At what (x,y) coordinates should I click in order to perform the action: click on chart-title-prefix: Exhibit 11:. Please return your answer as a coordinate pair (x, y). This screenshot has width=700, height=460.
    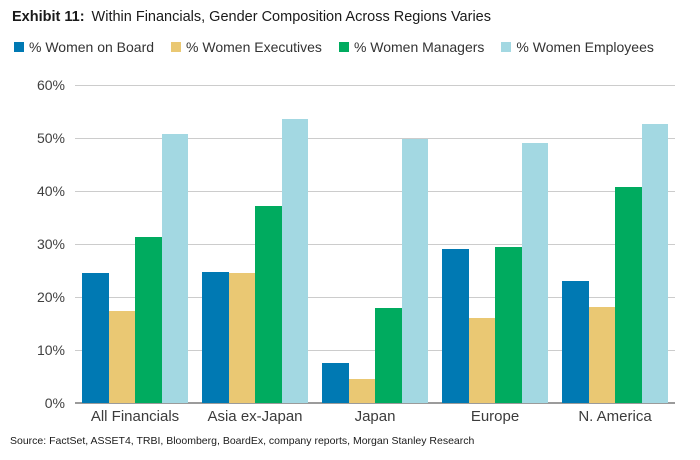
    Looking at the image, I should click on (48, 17).